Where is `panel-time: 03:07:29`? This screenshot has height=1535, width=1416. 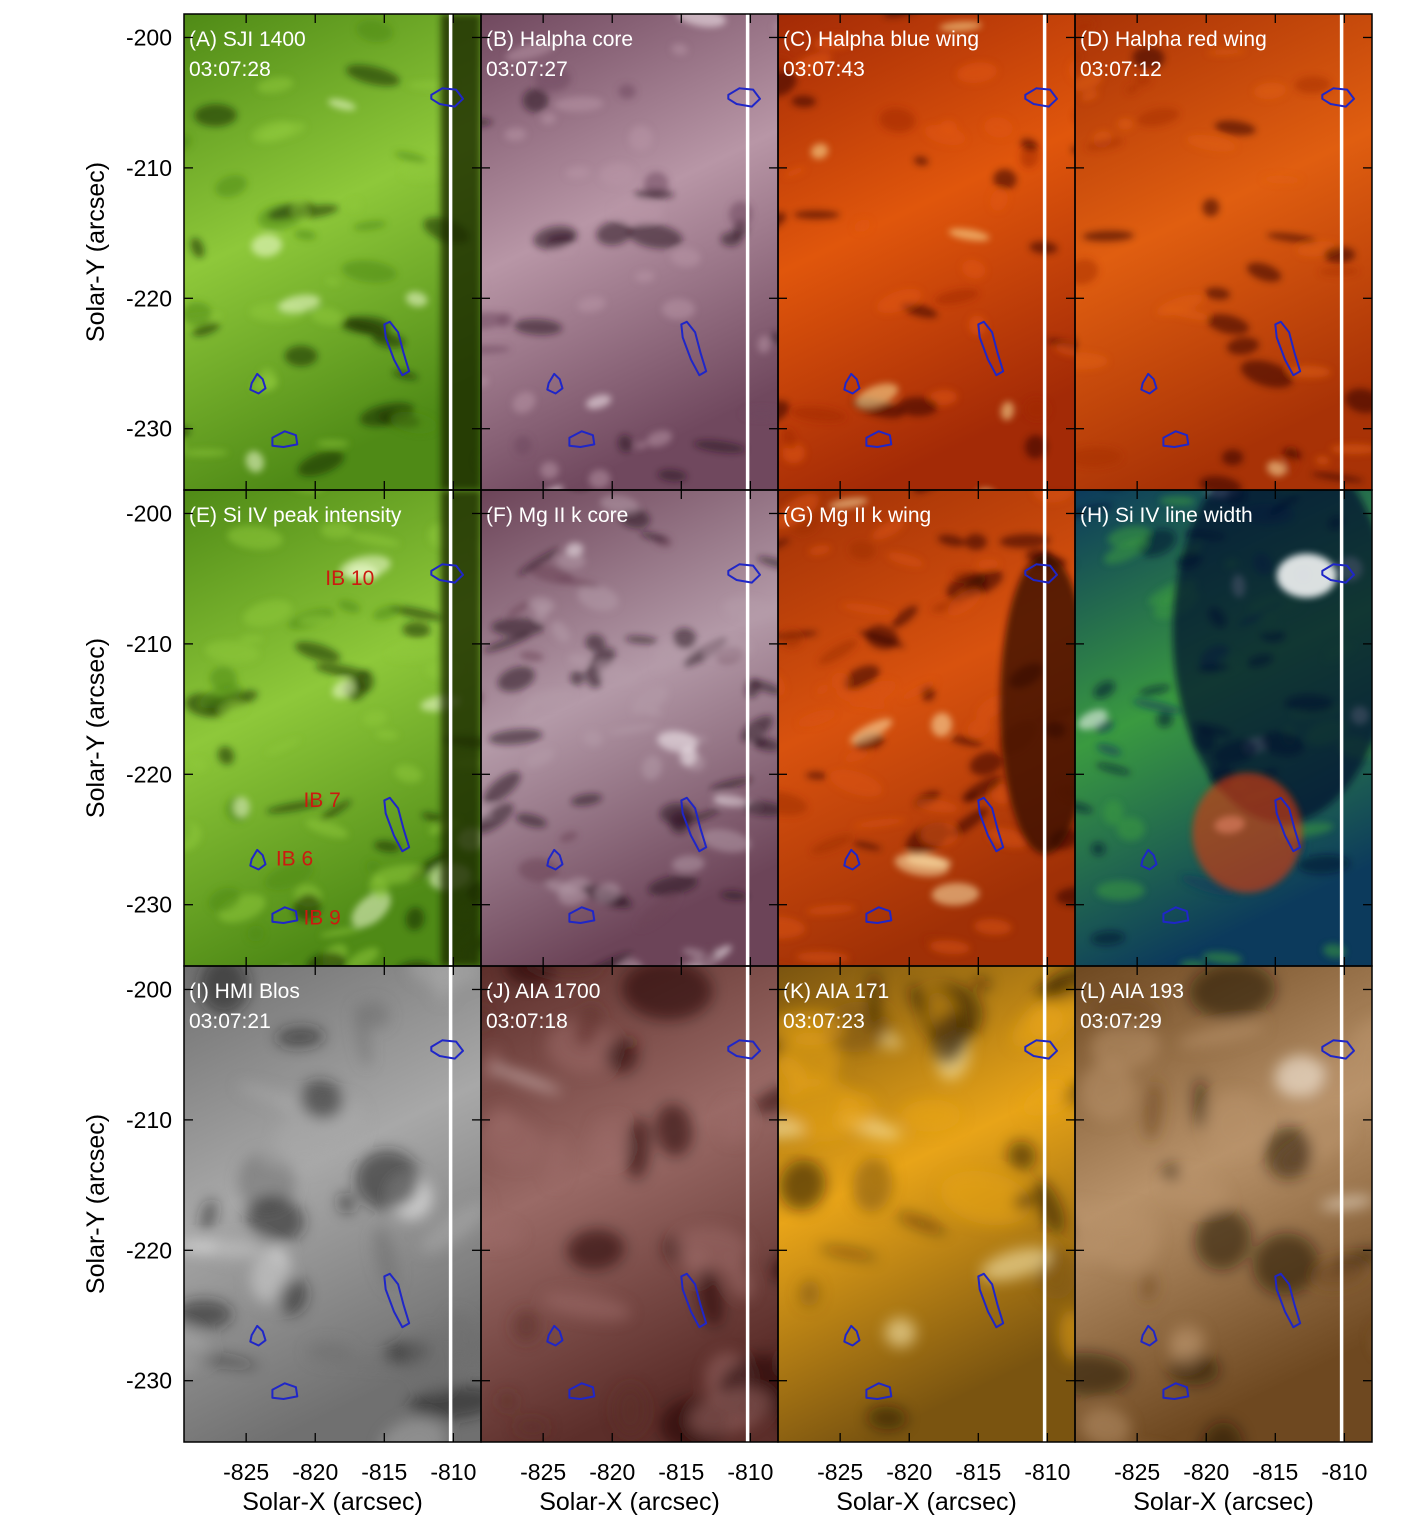
panel-time: 03:07:29 is located at coordinates (1121, 1021).